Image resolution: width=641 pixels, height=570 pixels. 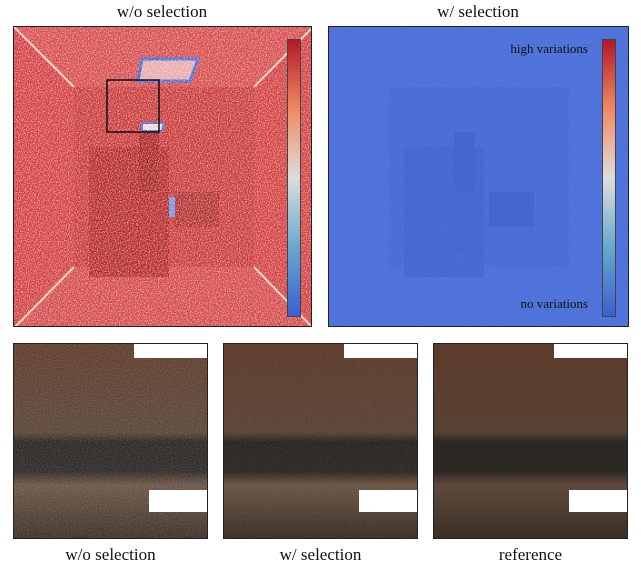 I want to click on crop-reference, so click(x=530, y=441).